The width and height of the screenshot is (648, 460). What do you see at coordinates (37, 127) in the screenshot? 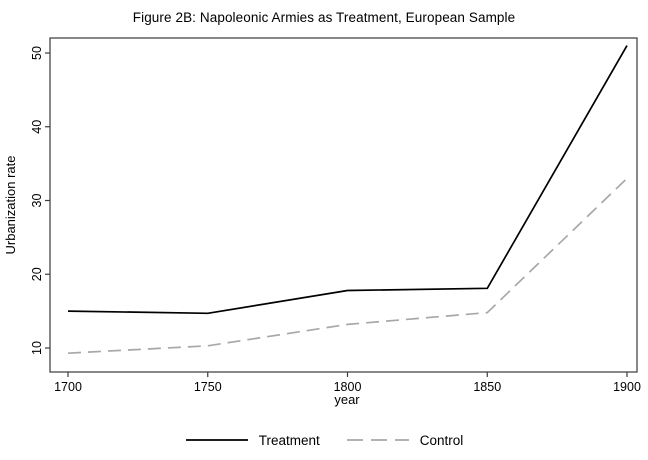
I see `y-tick-label: 40` at bounding box center [37, 127].